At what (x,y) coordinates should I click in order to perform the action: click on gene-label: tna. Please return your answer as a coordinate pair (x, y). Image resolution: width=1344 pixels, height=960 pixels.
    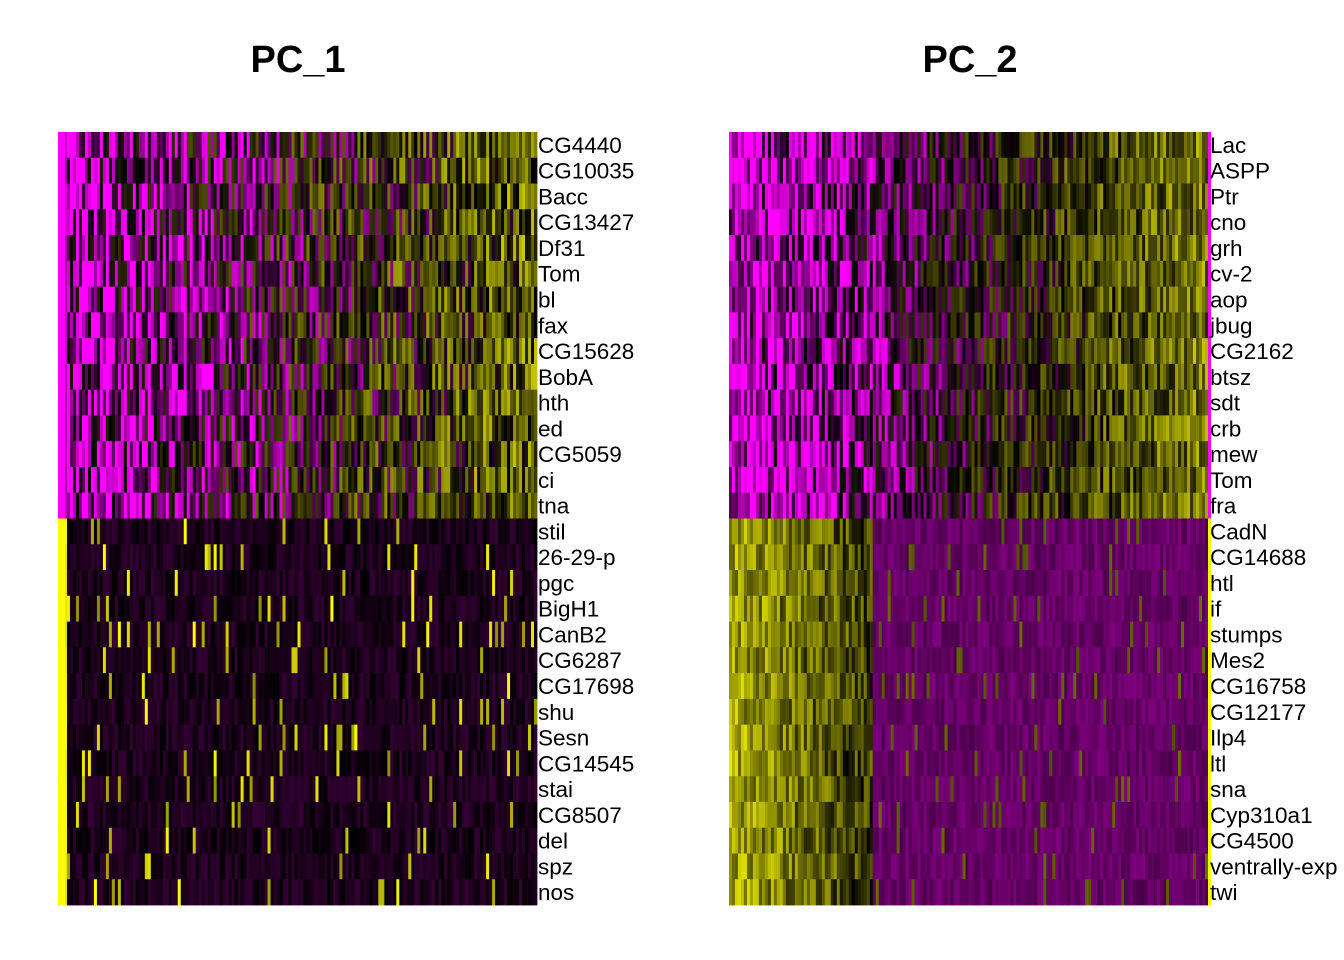
    Looking at the image, I should click on (554, 506).